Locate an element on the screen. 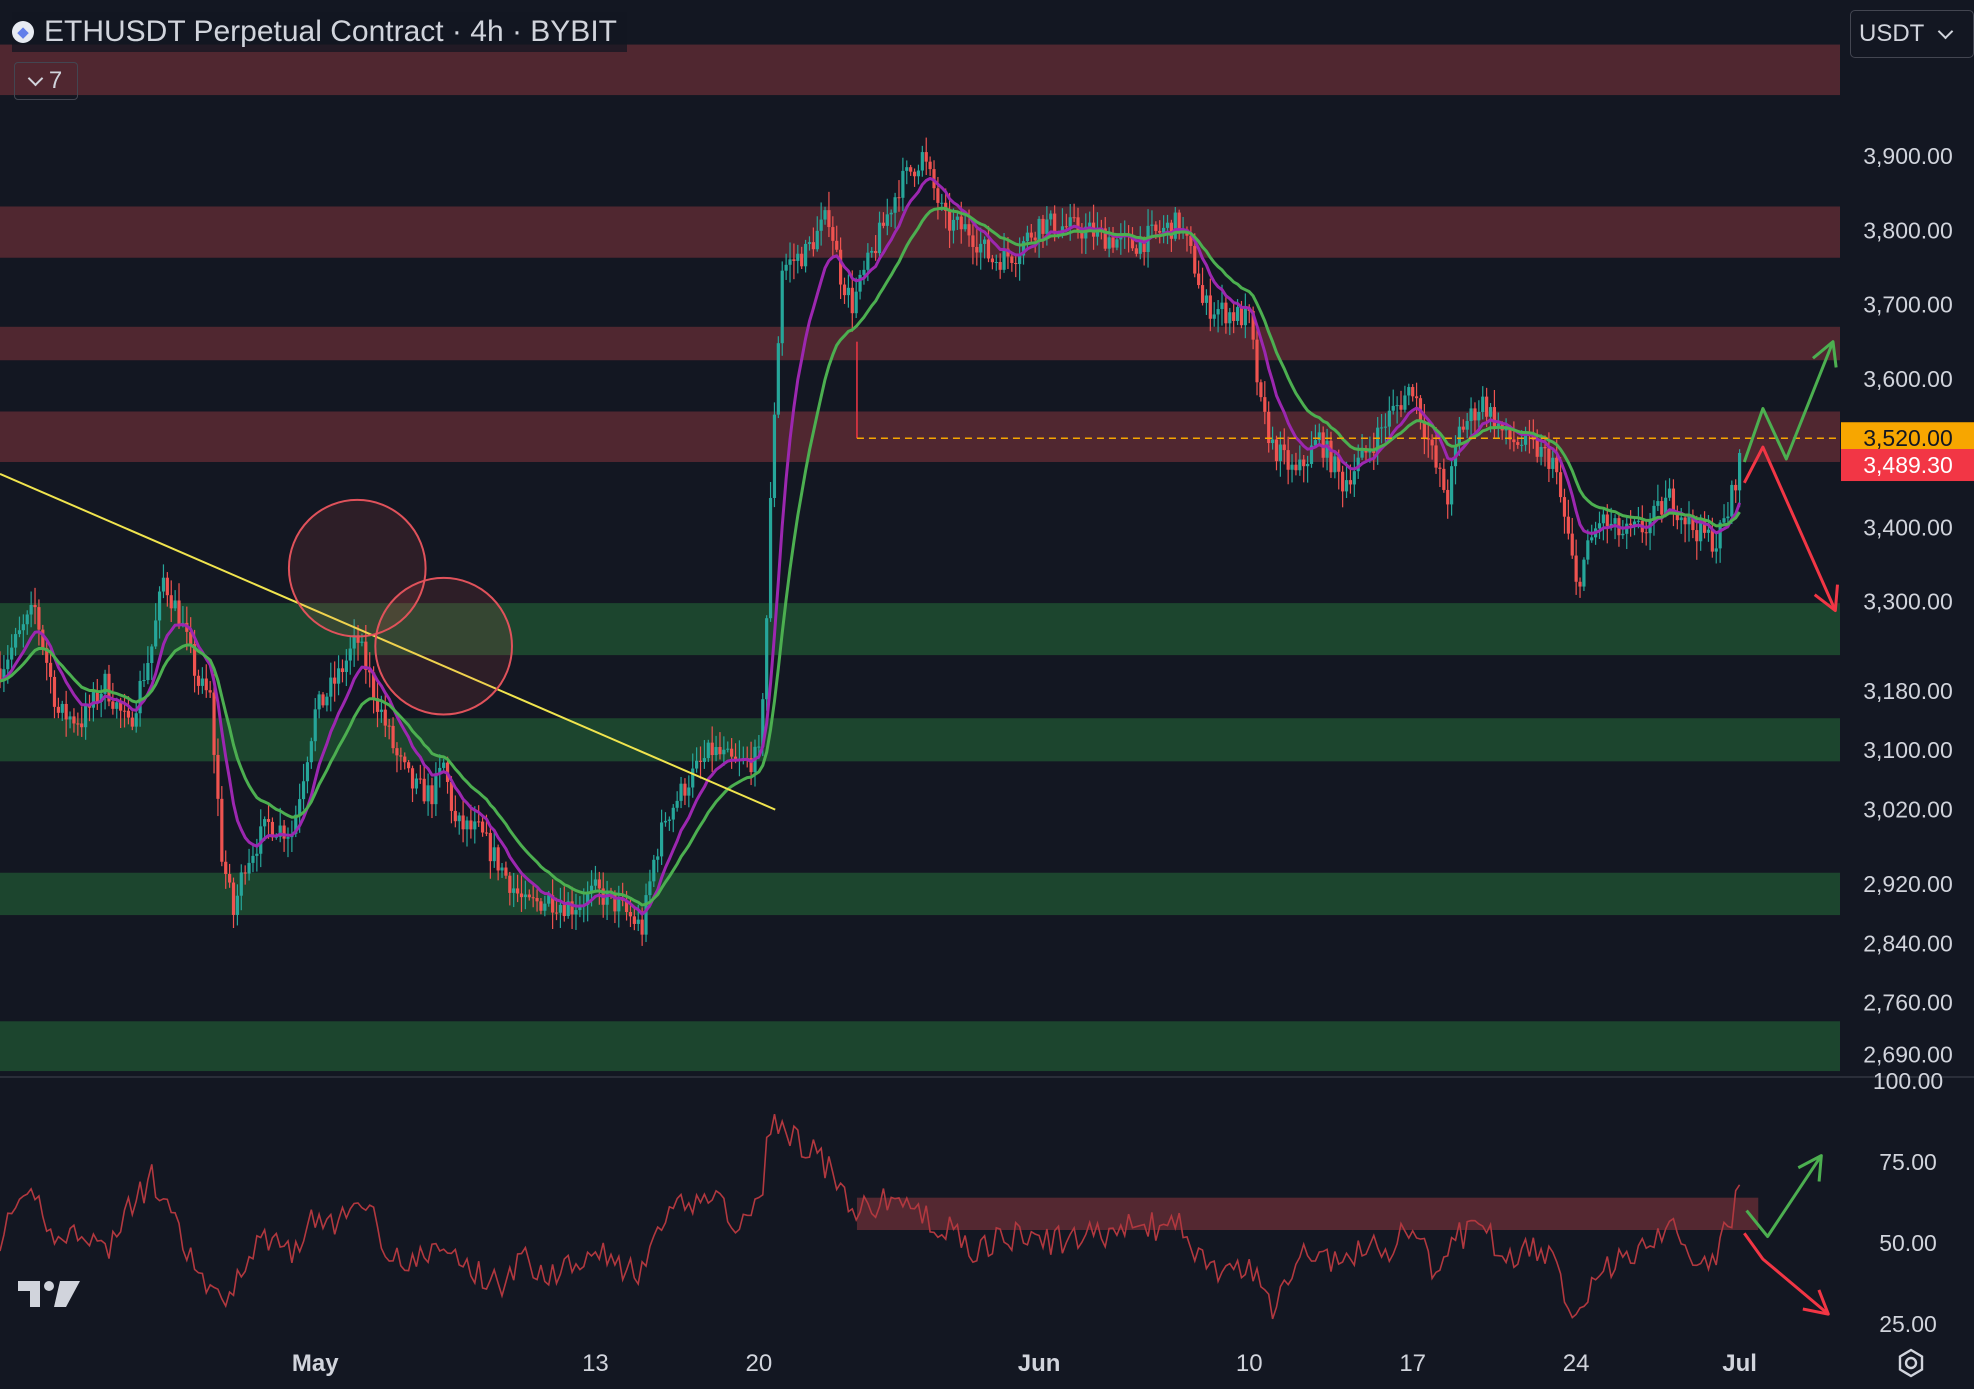 The width and height of the screenshot is (1974, 1389). chevron-down-icon is located at coordinates (1946, 31).